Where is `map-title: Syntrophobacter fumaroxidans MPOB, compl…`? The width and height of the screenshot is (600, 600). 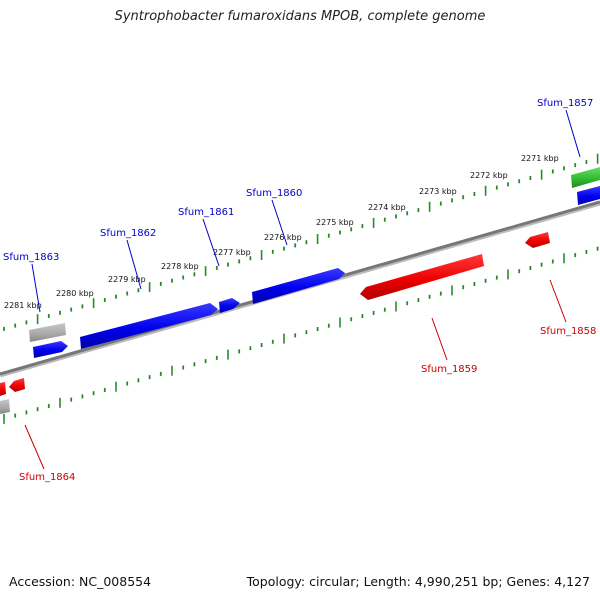
map-title: Syntrophobacter fumaroxidans MPOB, compl… is located at coordinates (300, 16).